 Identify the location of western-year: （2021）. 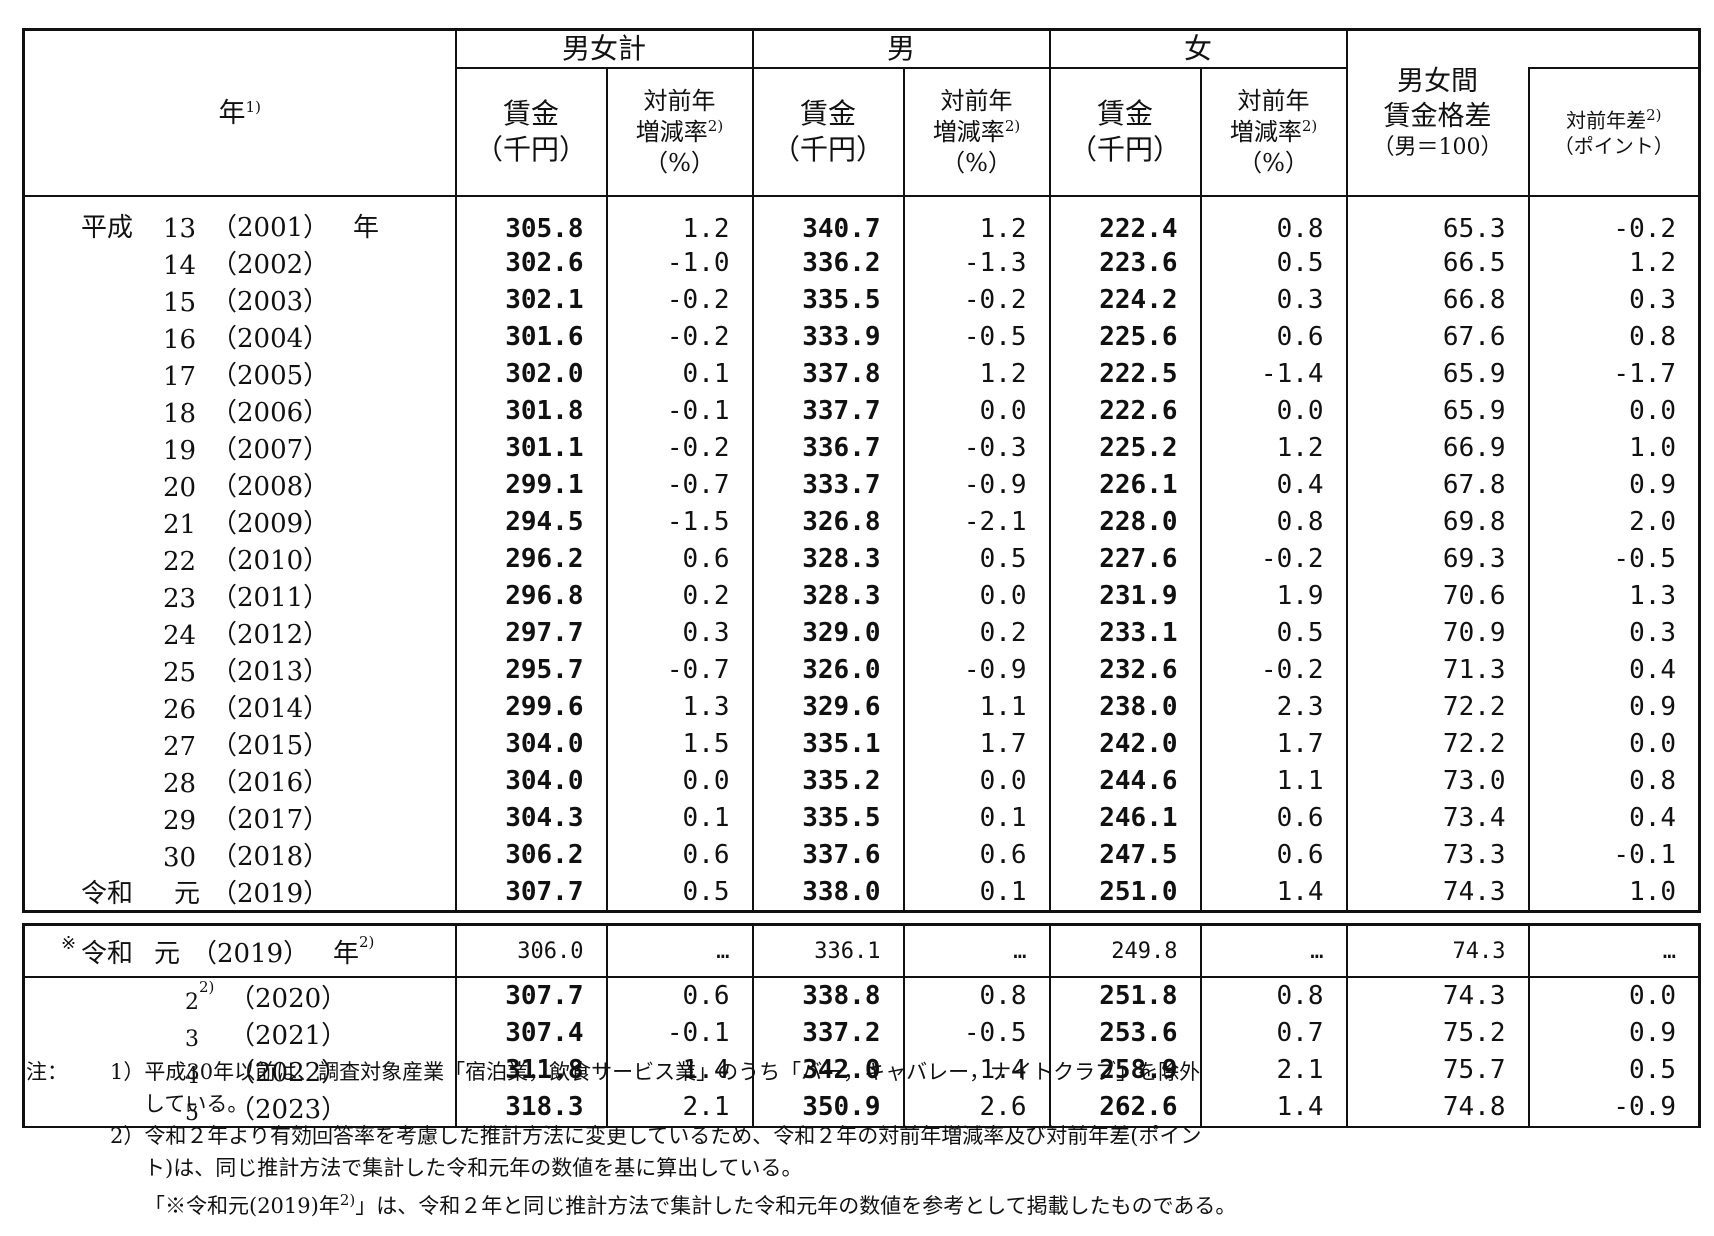
(288, 1035).